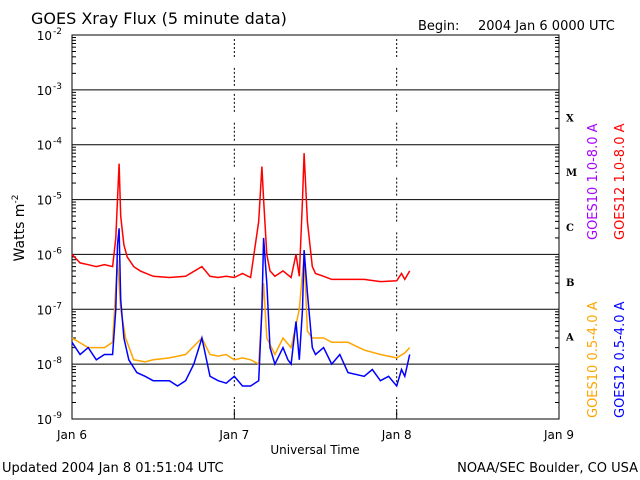 The width and height of the screenshot is (640, 480). I want to click on x-axis-label: Universal Time, so click(314, 450).